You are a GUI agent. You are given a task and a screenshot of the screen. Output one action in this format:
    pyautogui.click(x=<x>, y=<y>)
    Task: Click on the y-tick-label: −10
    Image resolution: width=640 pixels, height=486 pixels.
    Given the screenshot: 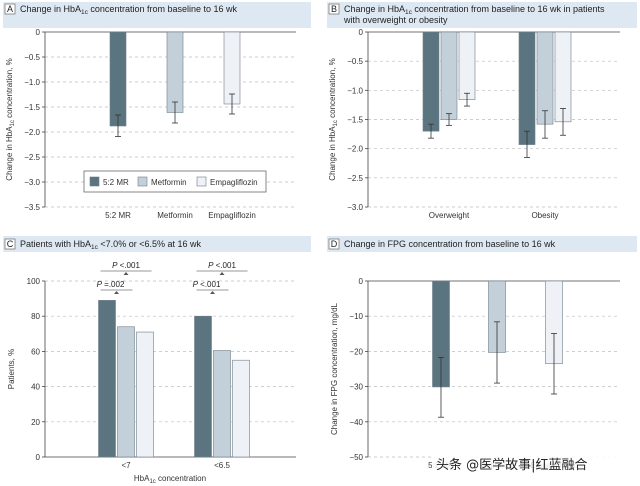 What is the action you would take?
    pyautogui.click(x=356, y=316)
    